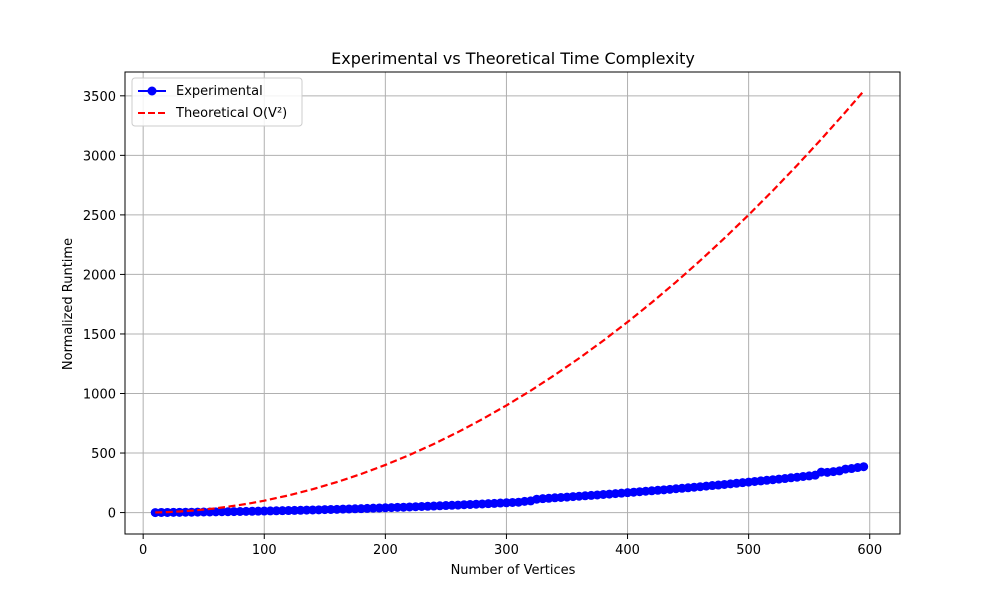 The height and width of the screenshot is (600, 1000). I want to click on y-tick-label: 1000, so click(99, 394).